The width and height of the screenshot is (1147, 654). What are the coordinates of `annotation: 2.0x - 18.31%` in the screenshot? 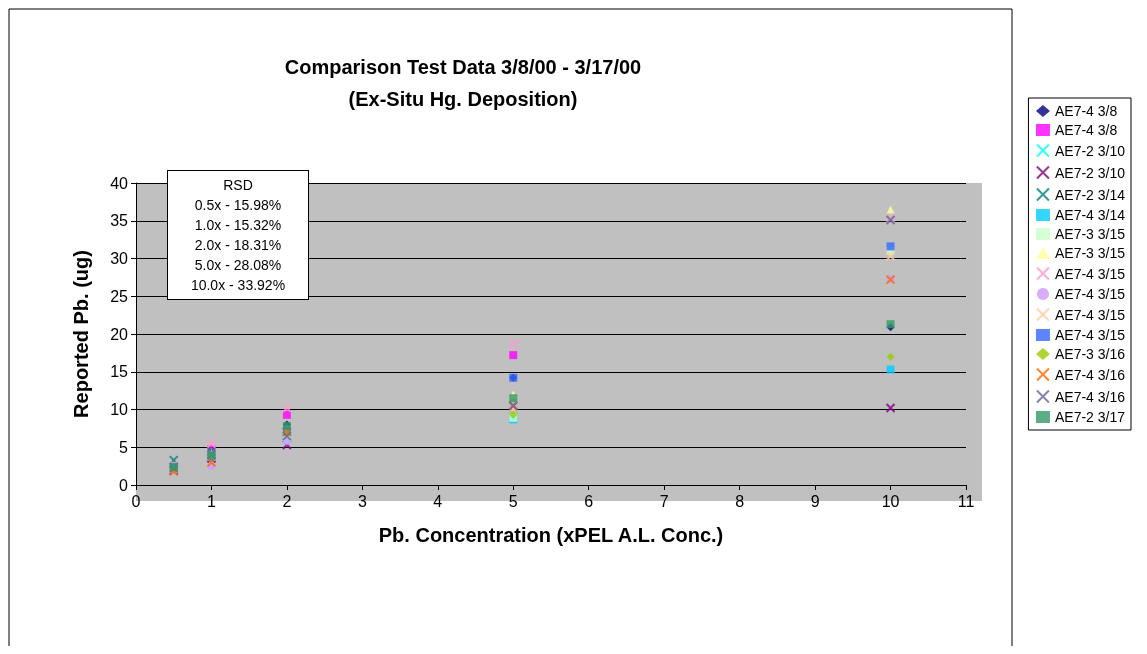 It's located at (238, 245).